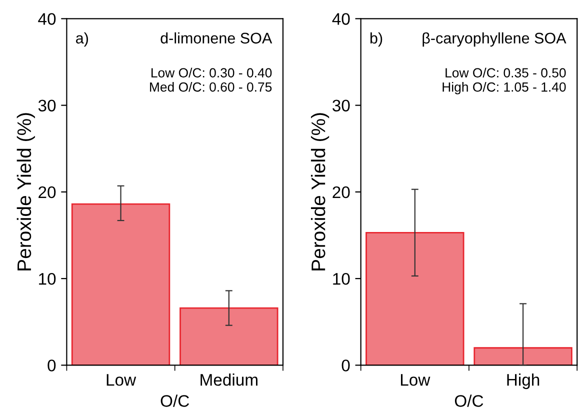 The image size is (580, 415). Describe the element at coordinates (504, 81) in the screenshot. I see `annotation: Low O/C: 0.35 - 0.50 High O/C: 1.05 - 1.40` at that location.